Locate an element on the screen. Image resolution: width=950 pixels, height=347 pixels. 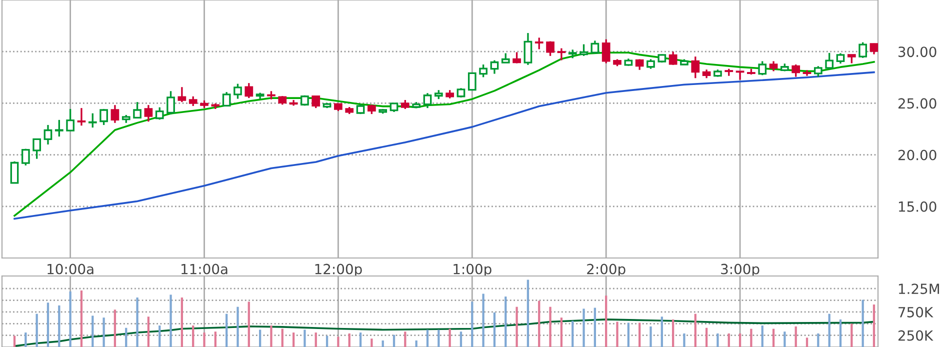
y-tick-label: 250K is located at coordinates (916, 335).